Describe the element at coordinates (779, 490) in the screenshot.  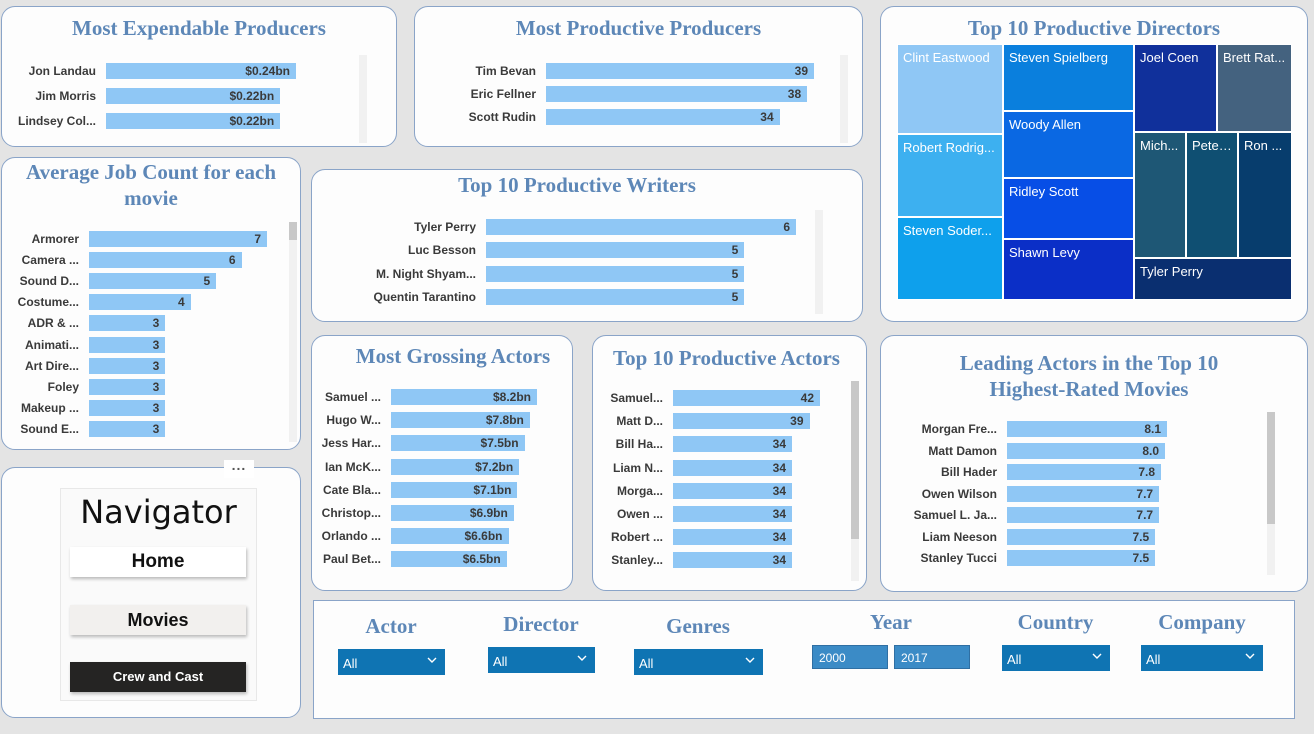
I see `bar-value-label: 34` at that location.